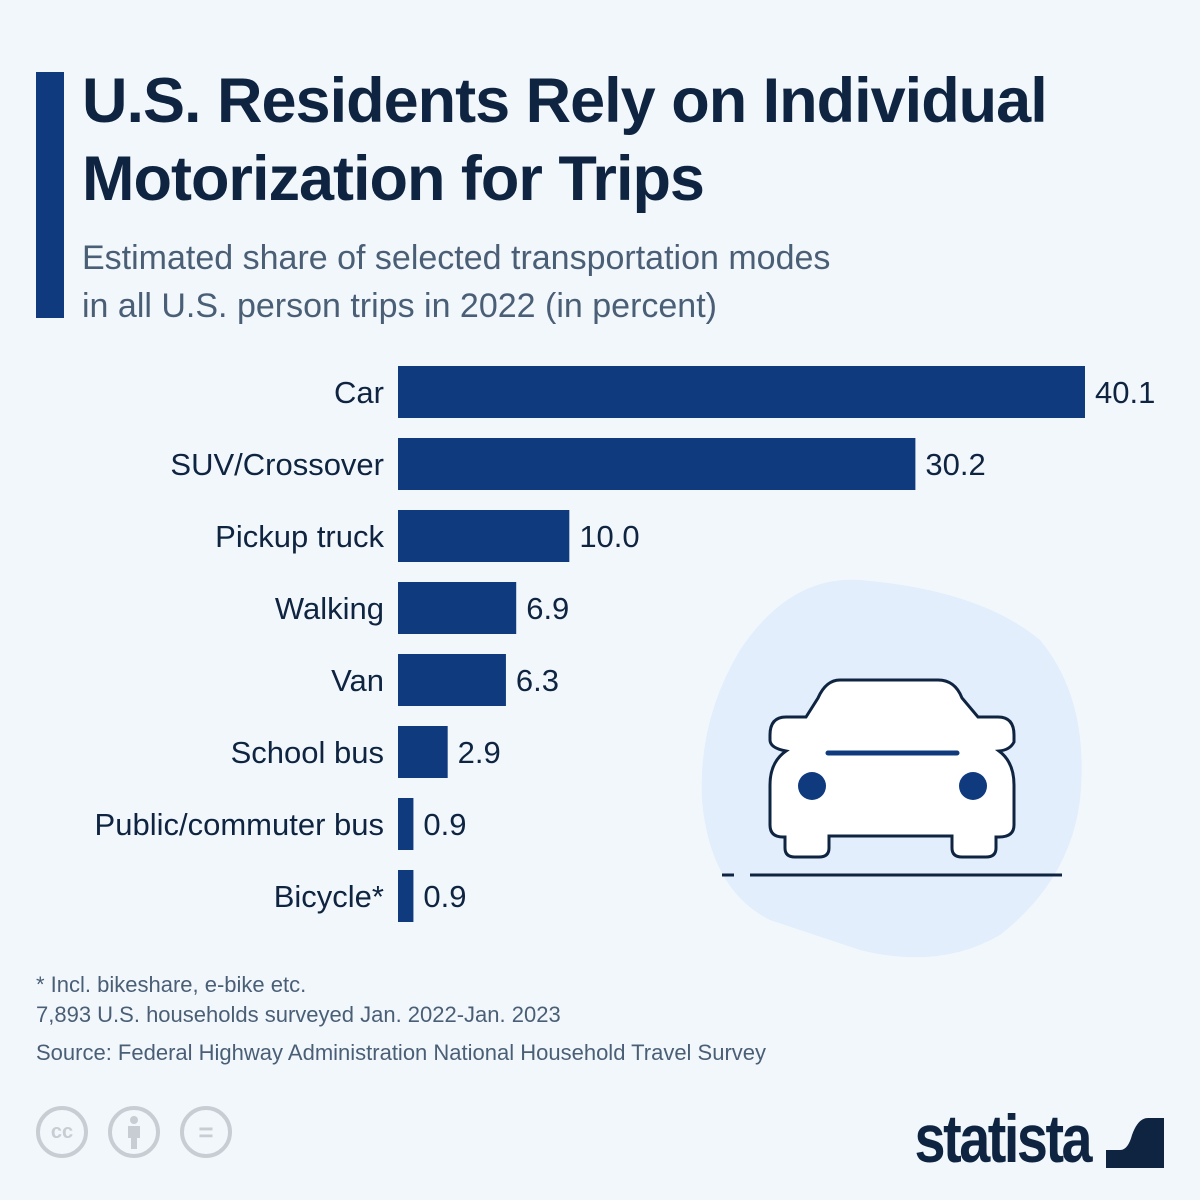  Describe the element at coordinates (239, 824) in the screenshot. I see `category-label: Public/commuter bus` at that location.